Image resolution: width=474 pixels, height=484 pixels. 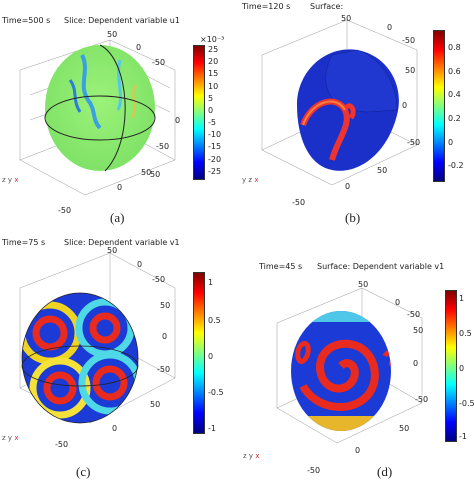 I want to click on colorbar-exponent: ×10⁻³, so click(x=212, y=39).